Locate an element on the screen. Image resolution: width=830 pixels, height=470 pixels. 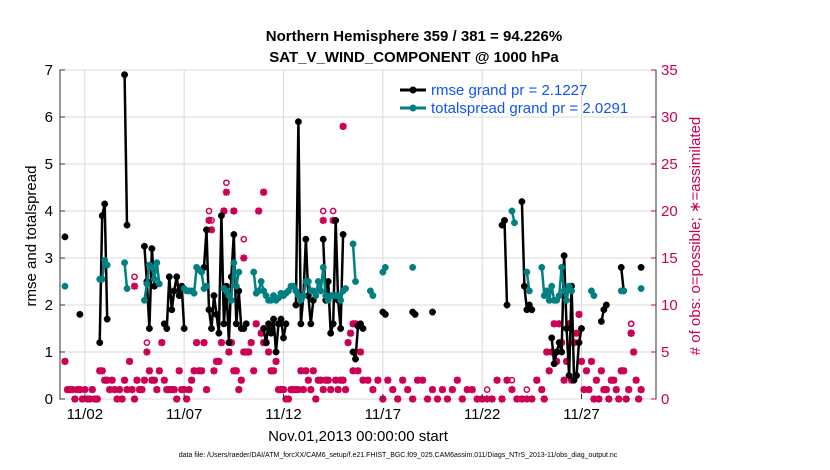
y-right-tick-label: 20 is located at coordinates (669, 211).